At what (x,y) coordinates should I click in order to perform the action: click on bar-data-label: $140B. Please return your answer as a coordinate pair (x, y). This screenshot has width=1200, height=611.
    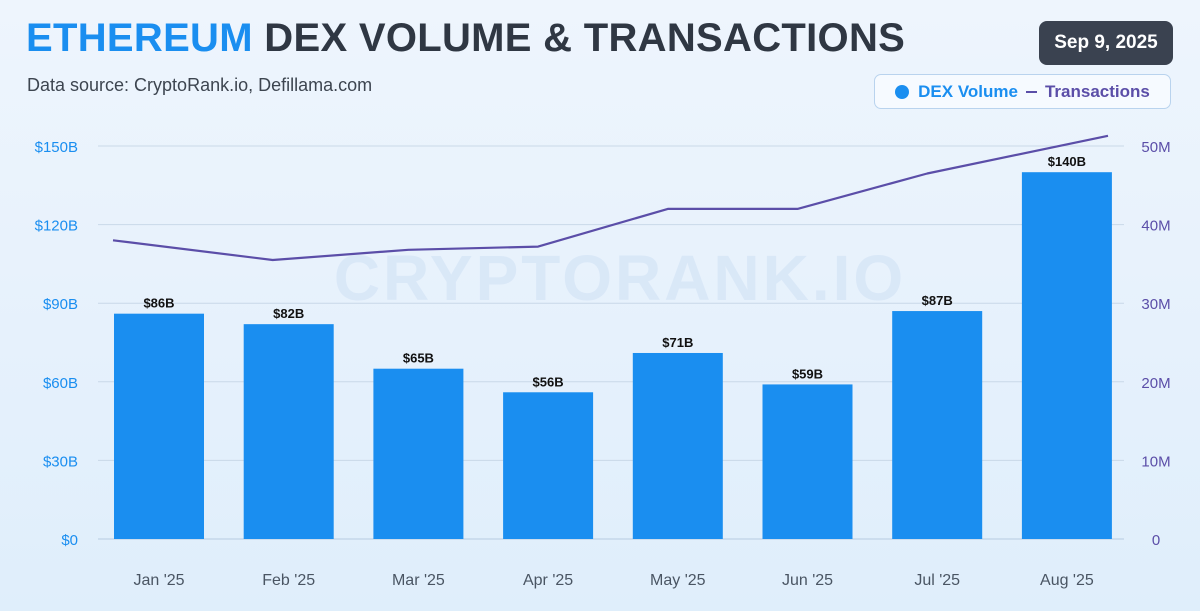
    Looking at the image, I should click on (1067, 161).